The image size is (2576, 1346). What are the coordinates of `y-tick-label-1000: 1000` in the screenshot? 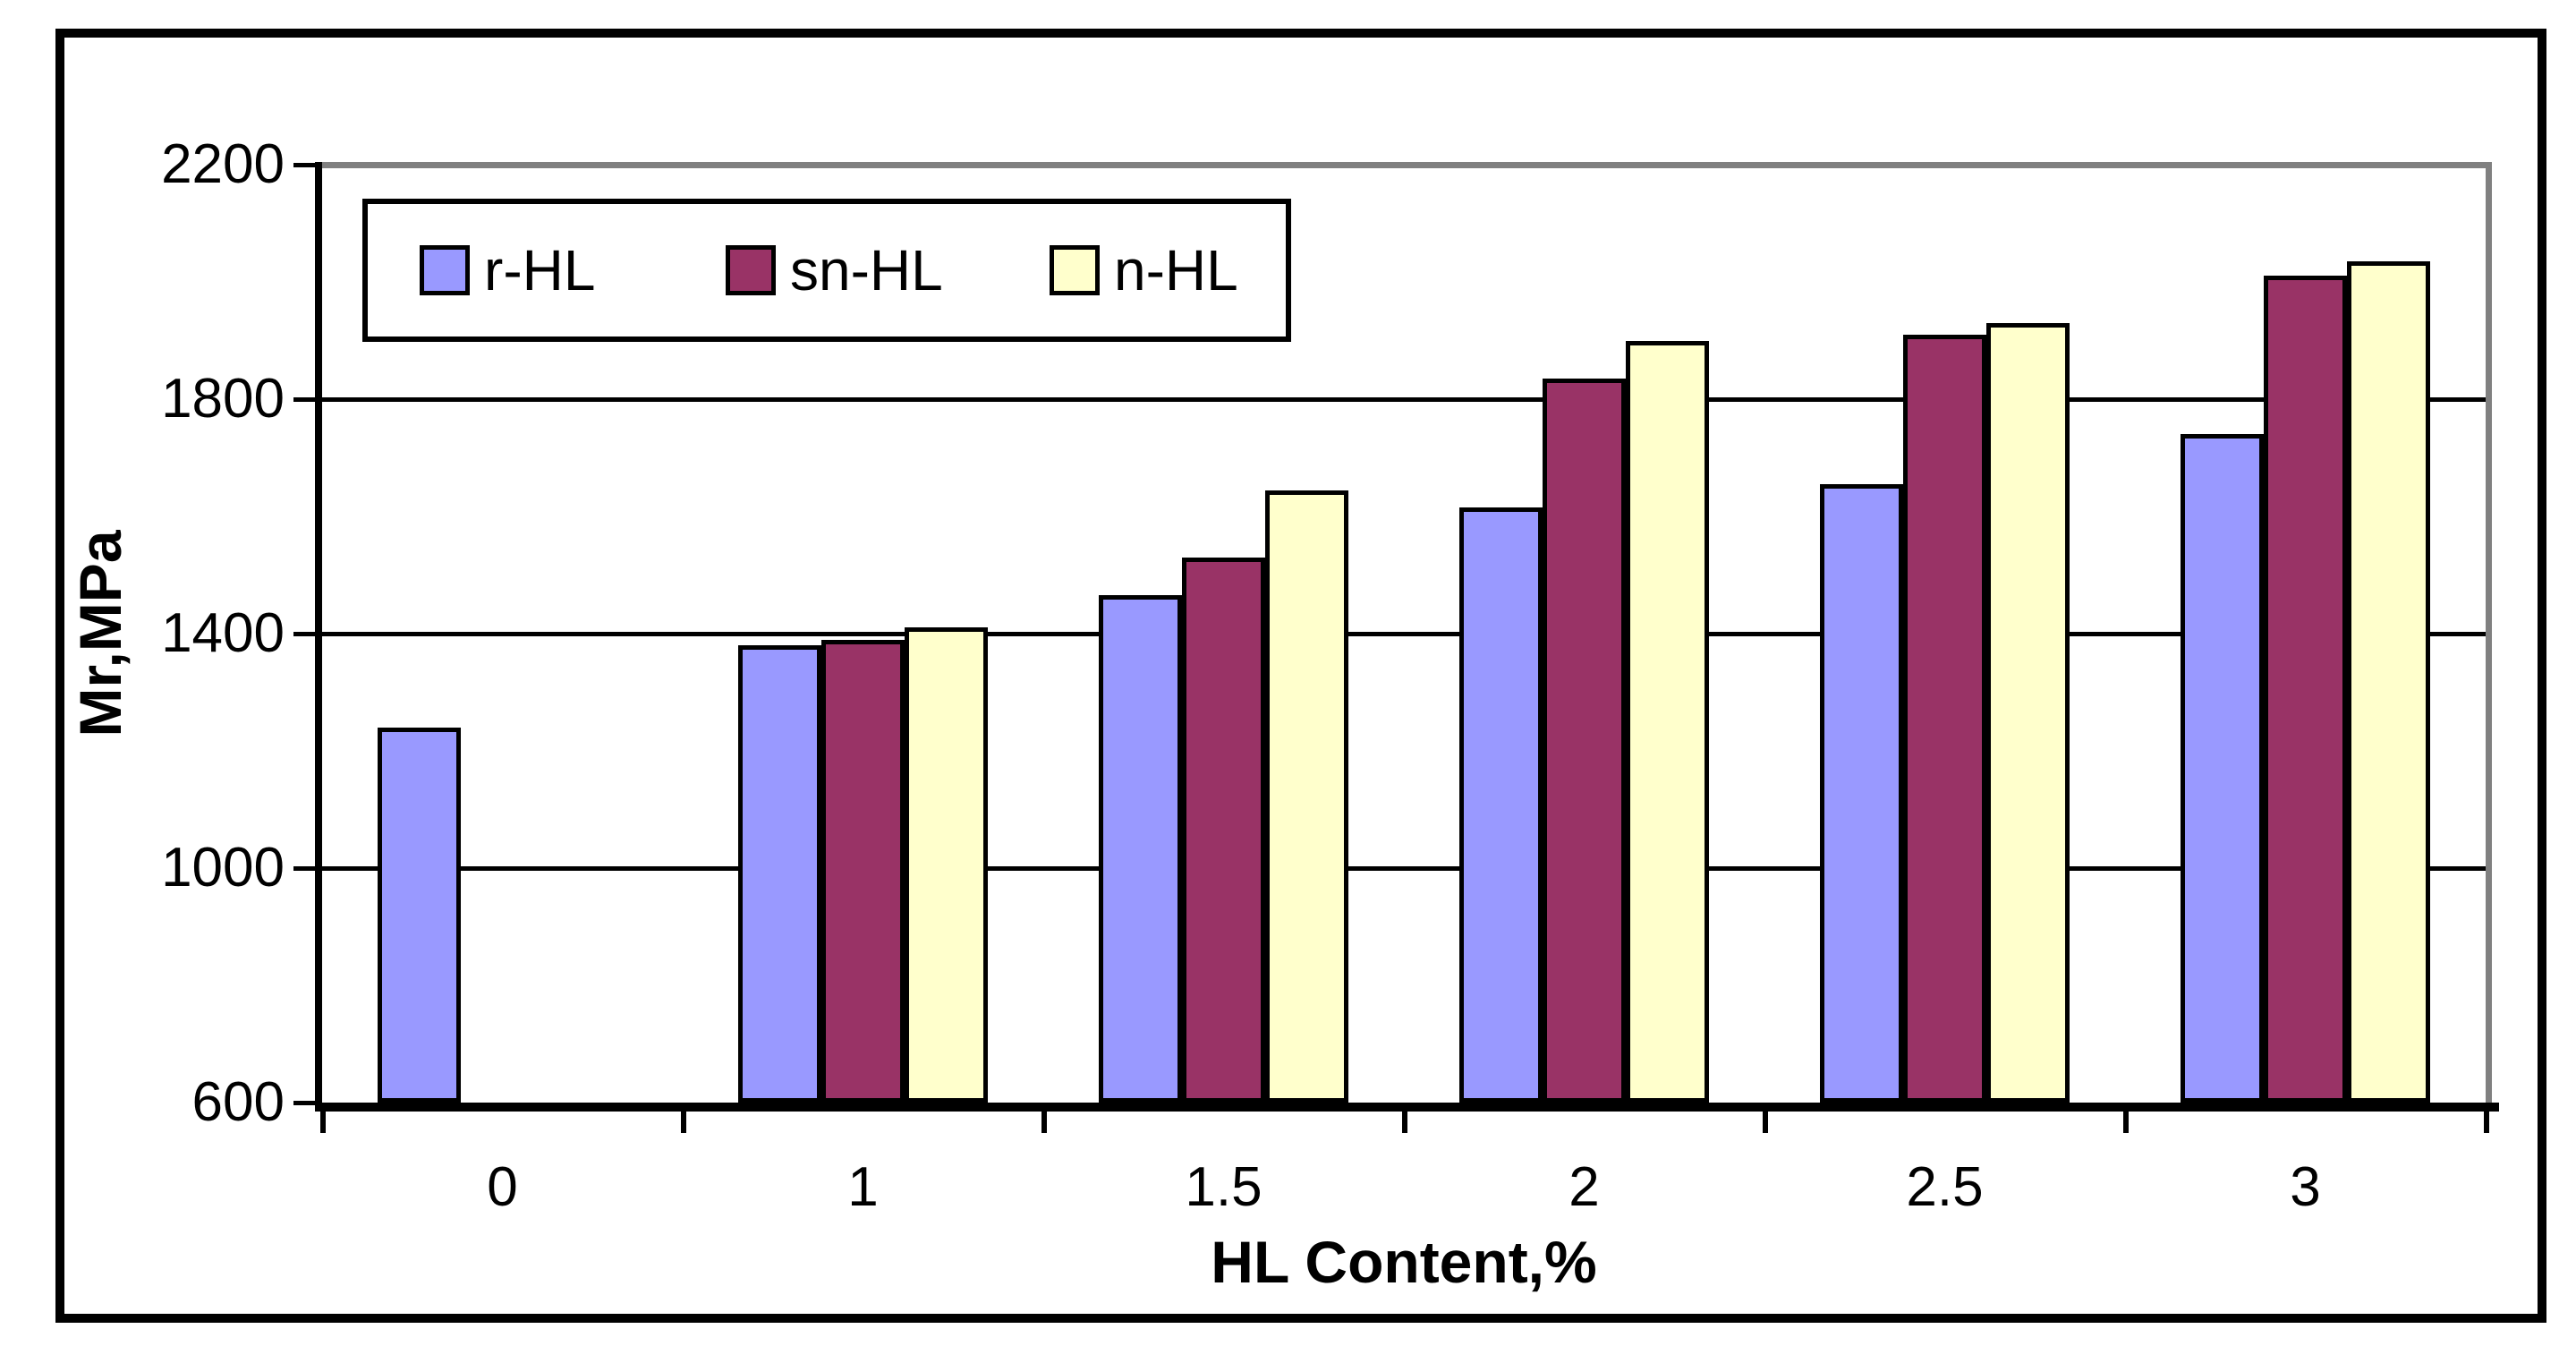 It's located at (223, 868).